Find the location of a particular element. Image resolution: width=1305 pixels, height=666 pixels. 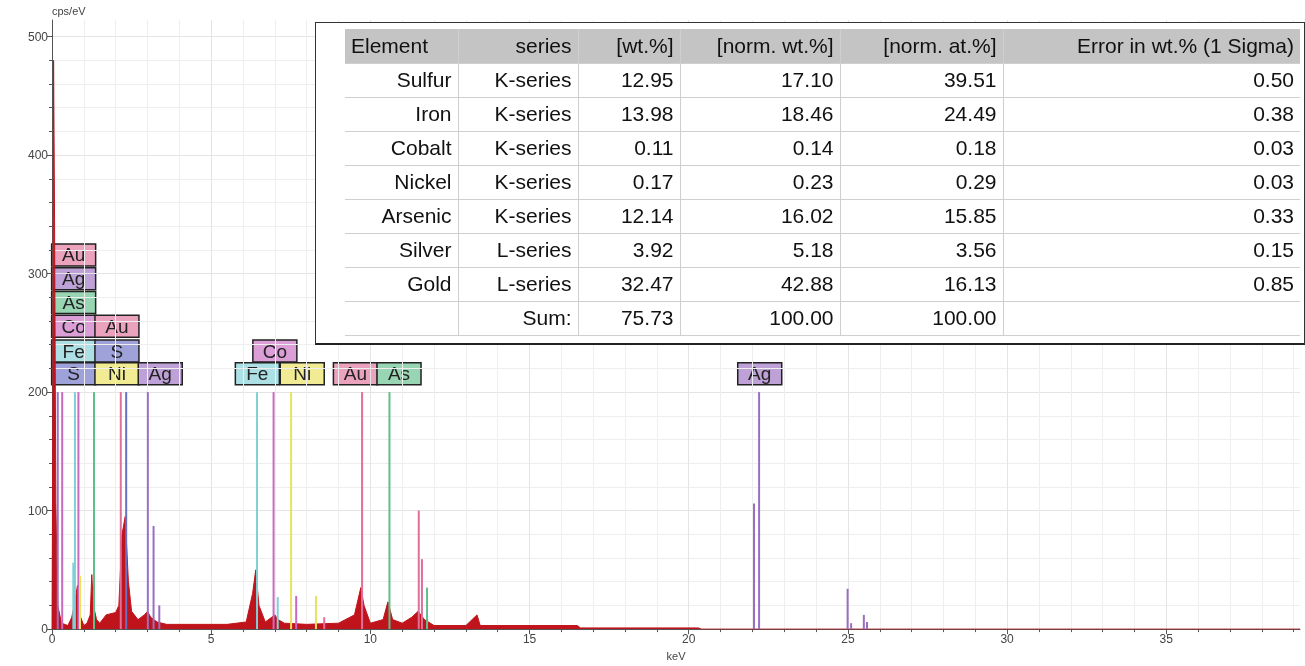

annotation: Sum: is located at coordinates (518, 318).